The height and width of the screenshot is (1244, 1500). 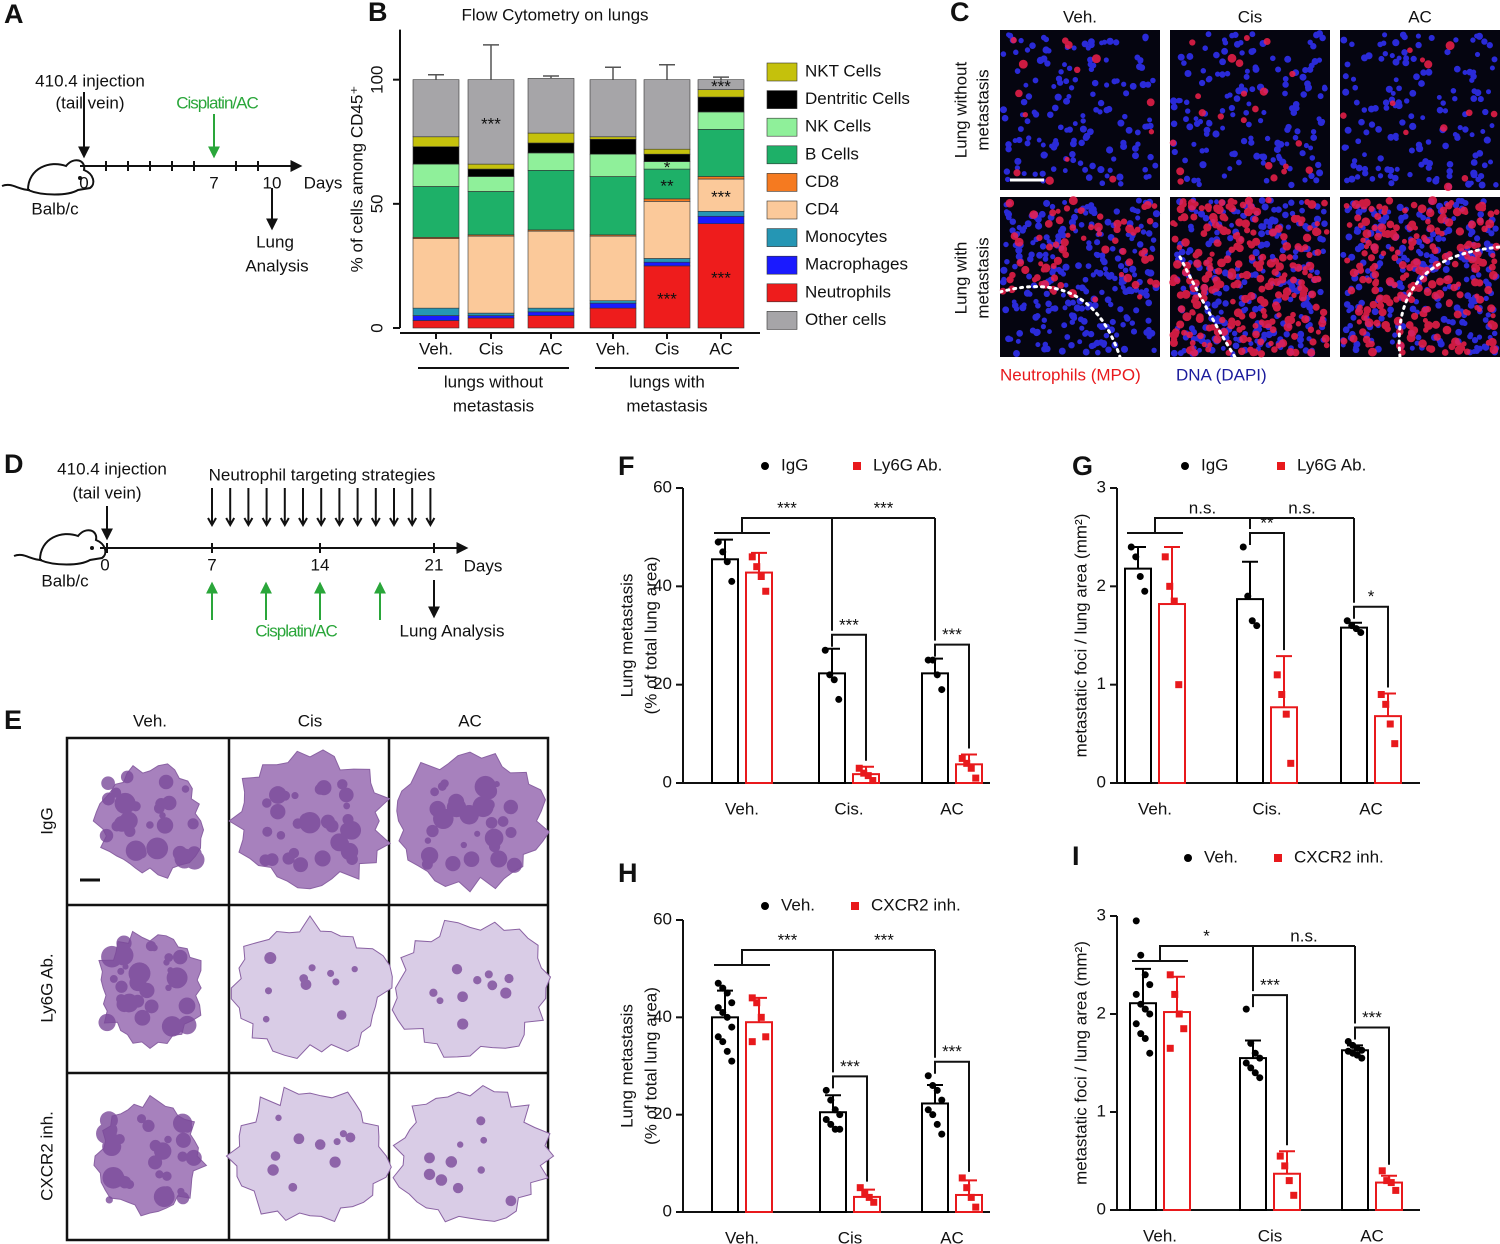 I want to click on label: Balb/c, so click(x=55, y=208).